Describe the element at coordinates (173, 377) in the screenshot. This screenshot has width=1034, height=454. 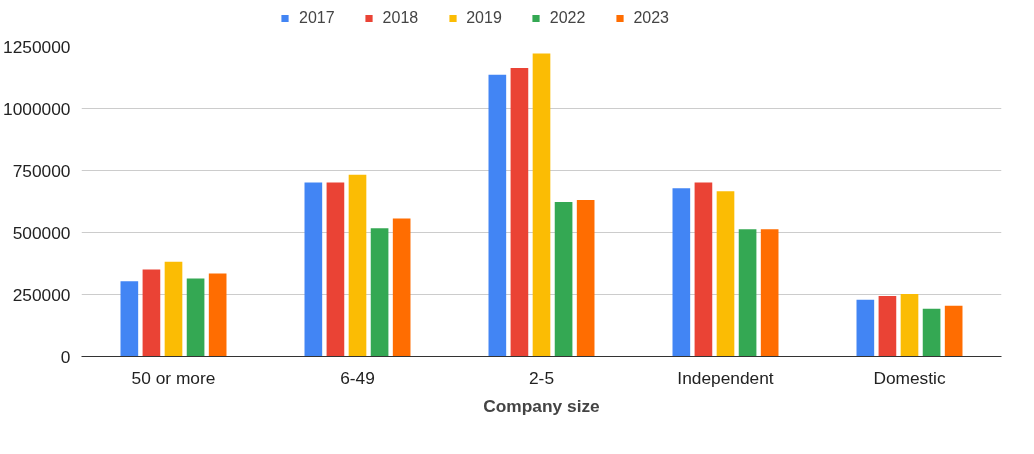
I see `x-tick-label: 50 or more` at that location.